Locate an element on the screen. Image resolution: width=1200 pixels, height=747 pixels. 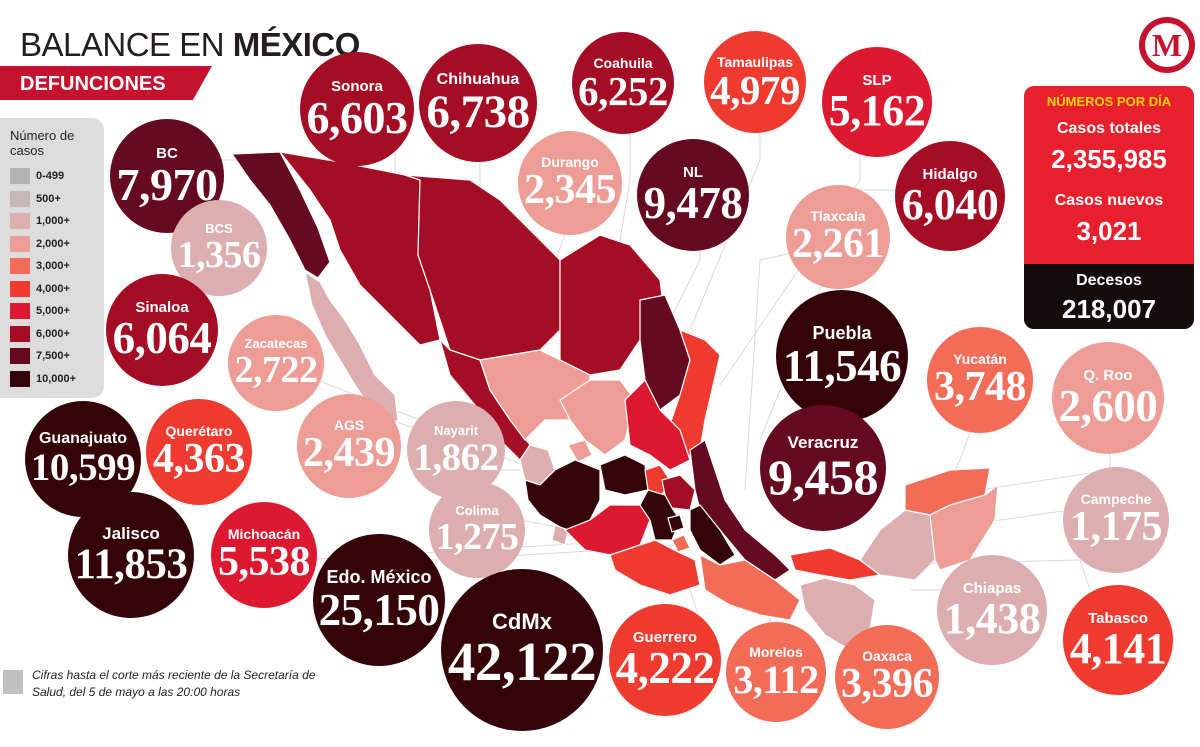
state-name: Yucatán is located at coordinates (980, 359).